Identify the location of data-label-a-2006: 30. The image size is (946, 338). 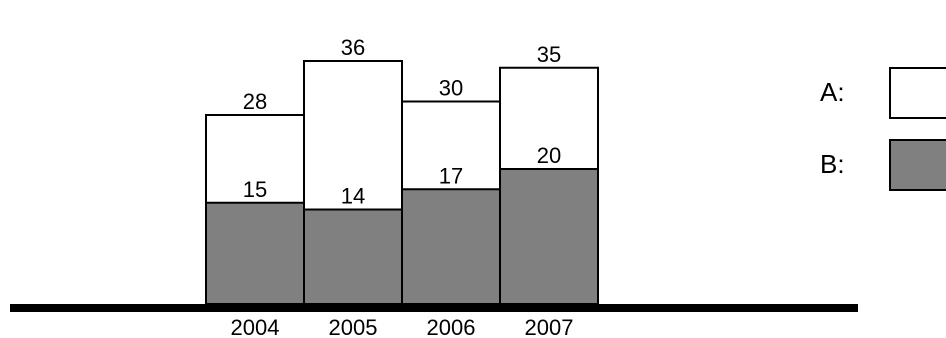
(451, 88).